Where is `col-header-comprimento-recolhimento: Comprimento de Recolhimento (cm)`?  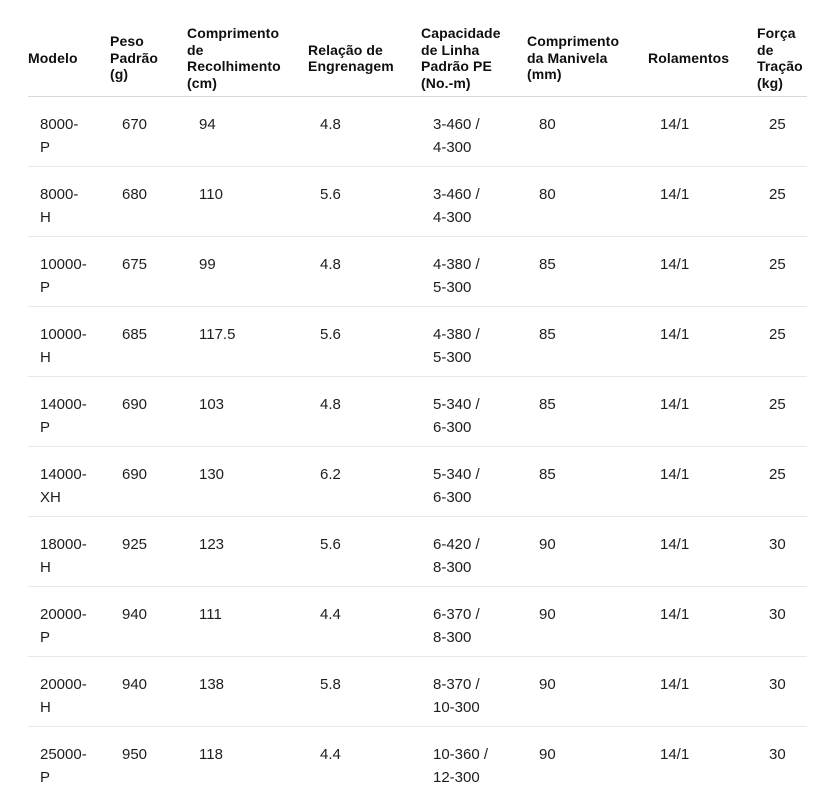
col-header-comprimento-recolhimento: Comprimento de Recolhimento (cm) is located at coordinates (247, 58).